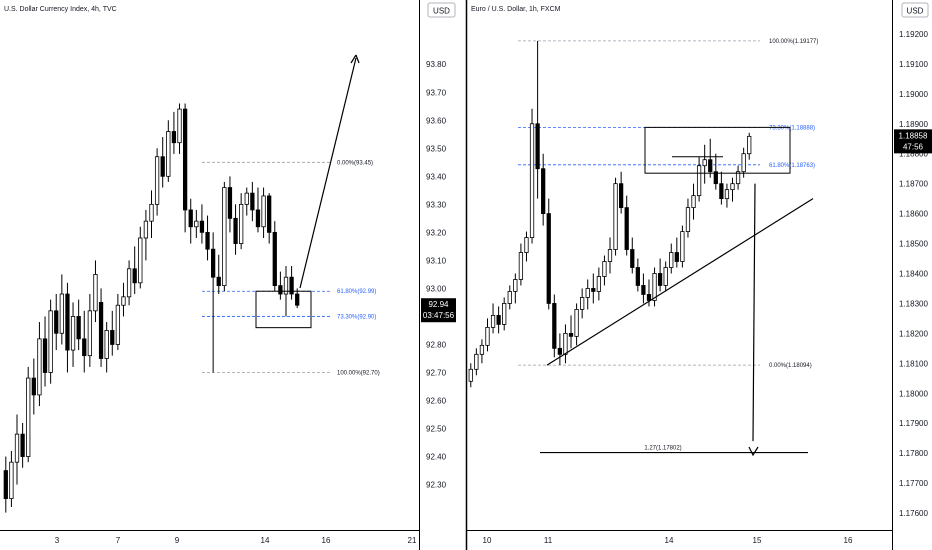  Describe the element at coordinates (436, 260) in the screenshot. I see `y-tick-label: 93.10` at that location.